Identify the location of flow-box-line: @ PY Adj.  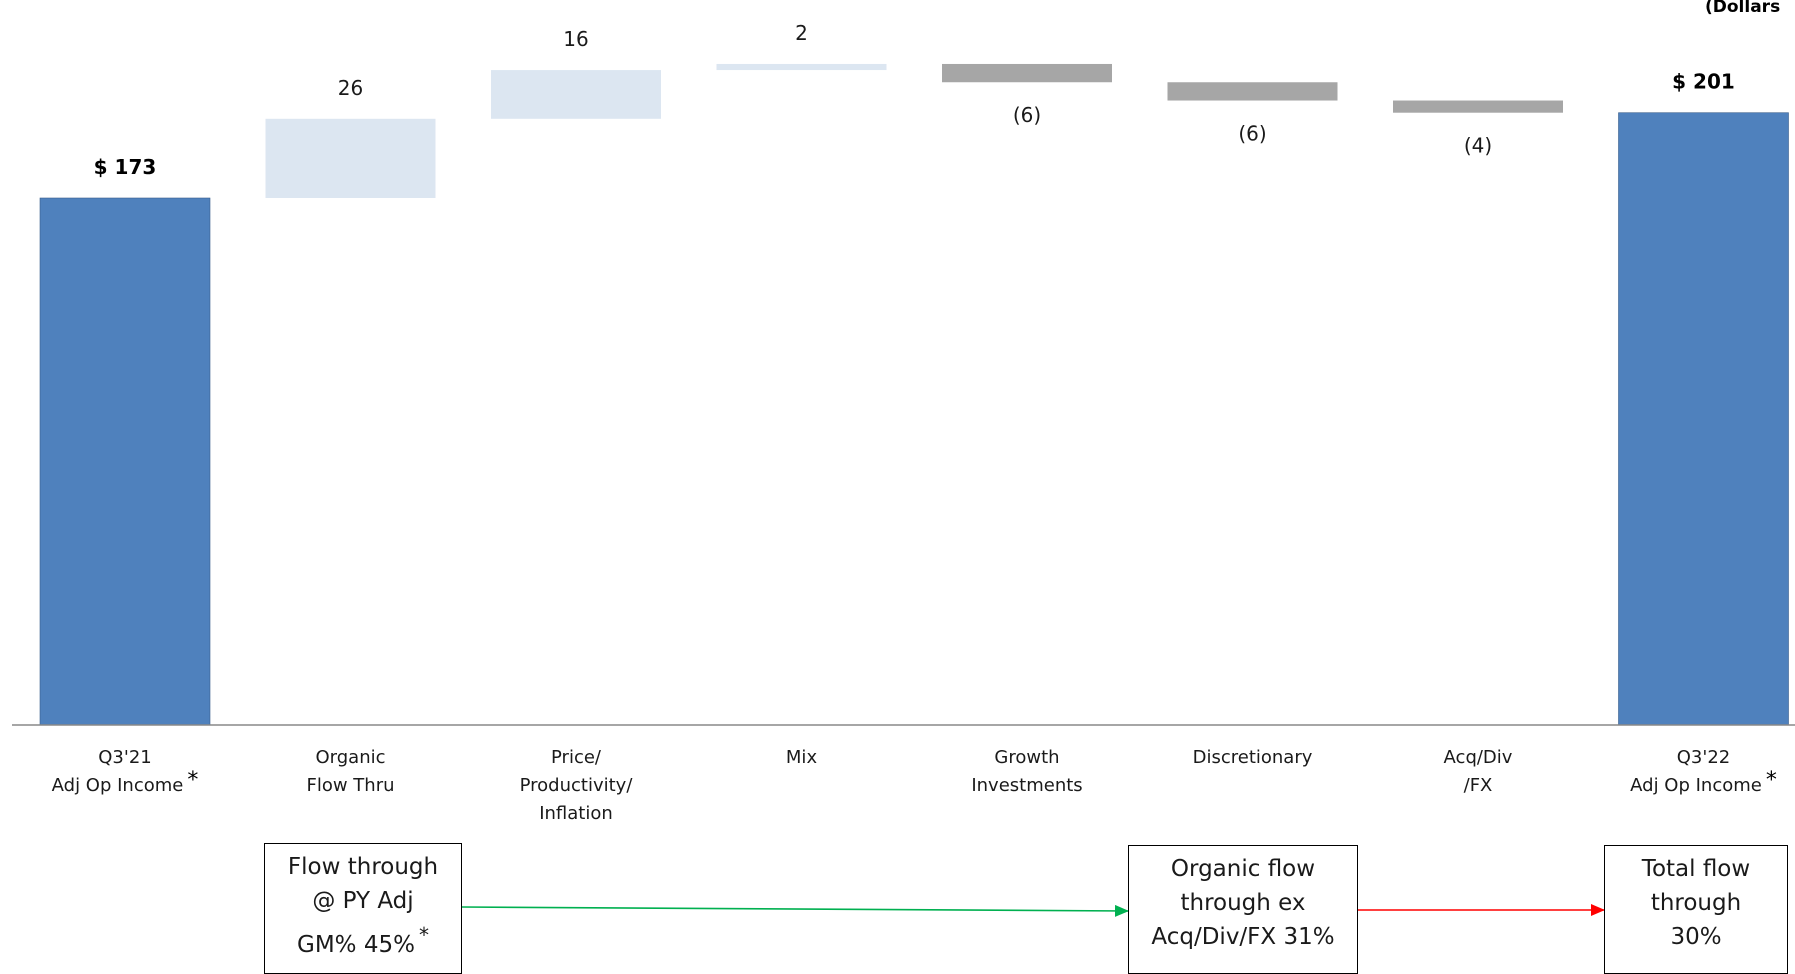
(363, 901).